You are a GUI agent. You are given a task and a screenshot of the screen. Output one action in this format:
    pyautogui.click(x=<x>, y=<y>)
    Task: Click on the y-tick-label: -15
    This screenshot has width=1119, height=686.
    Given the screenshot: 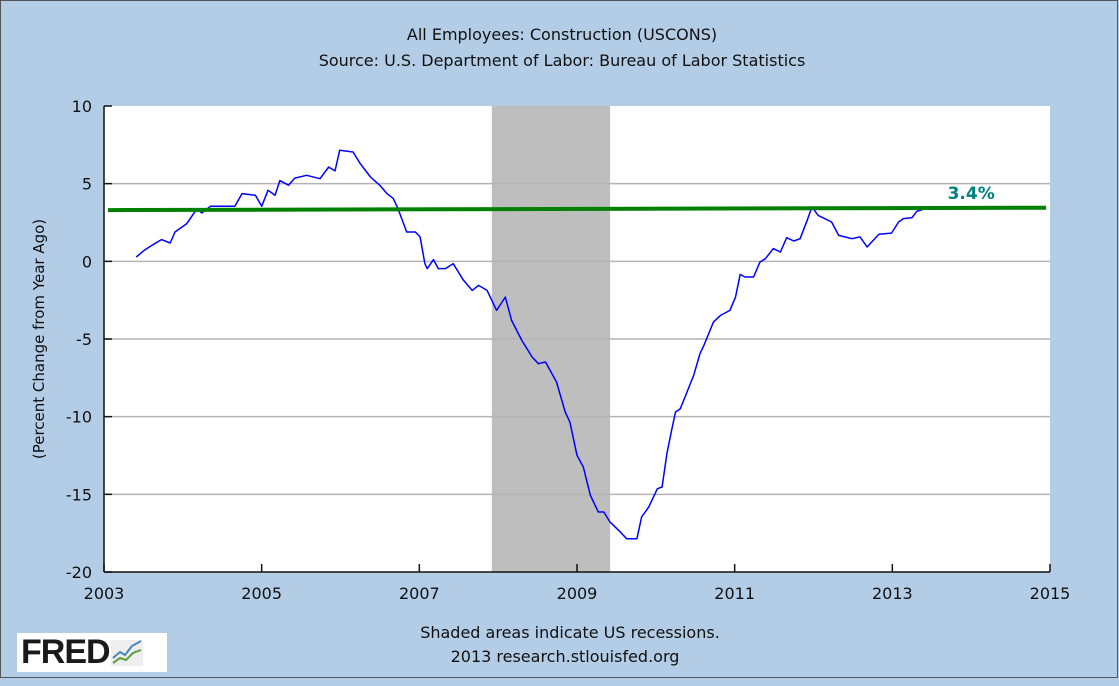 What is the action you would take?
    pyautogui.click(x=79, y=494)
    